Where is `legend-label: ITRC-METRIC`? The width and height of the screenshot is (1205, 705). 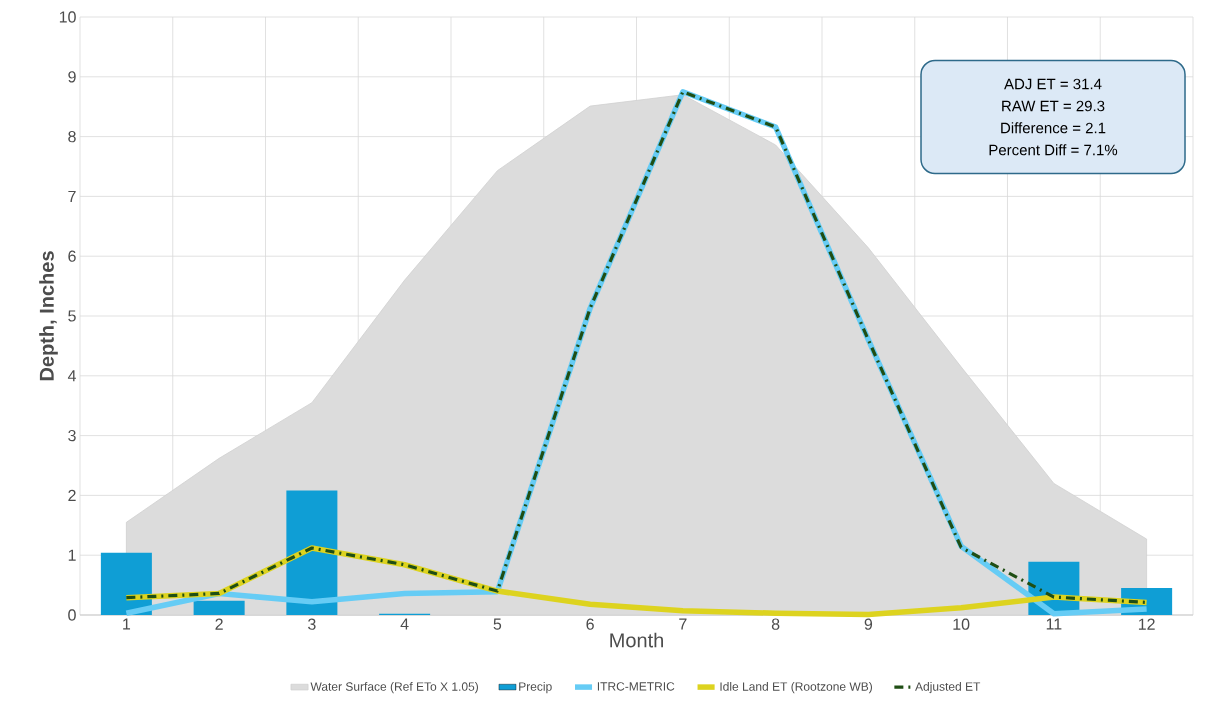 legend-label: ITRC-METRIC is located at coordinates (636, 686).